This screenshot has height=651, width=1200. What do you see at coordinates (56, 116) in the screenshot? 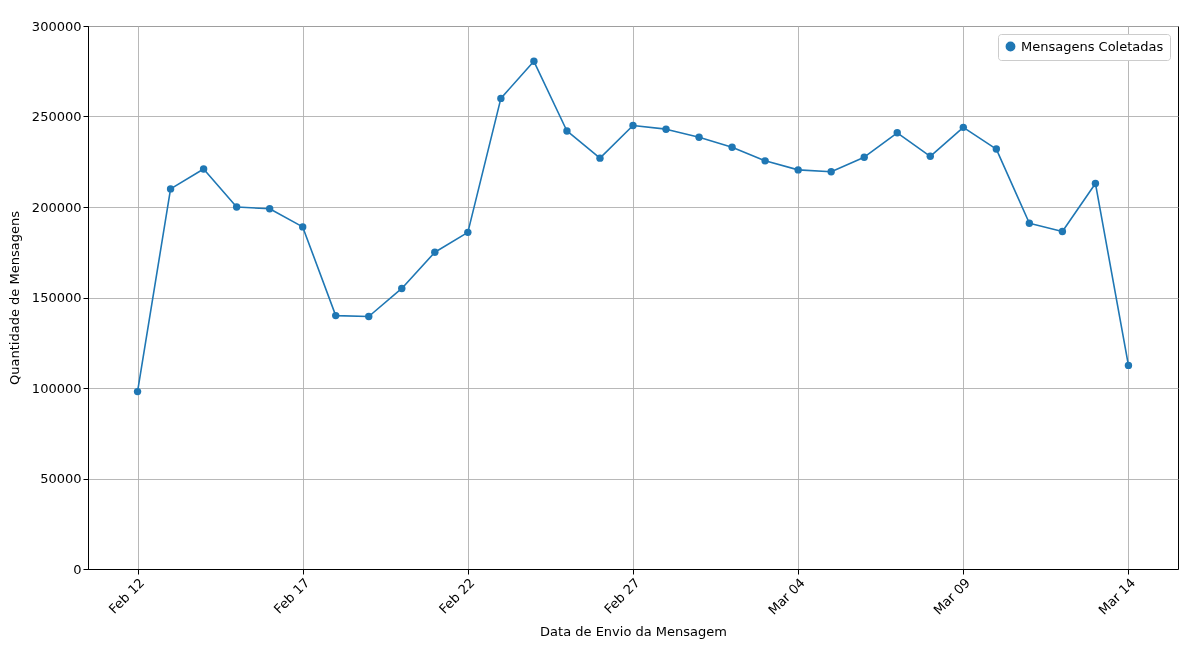
I see `y-tick-label: 250000` at bounding box center [56, 116].